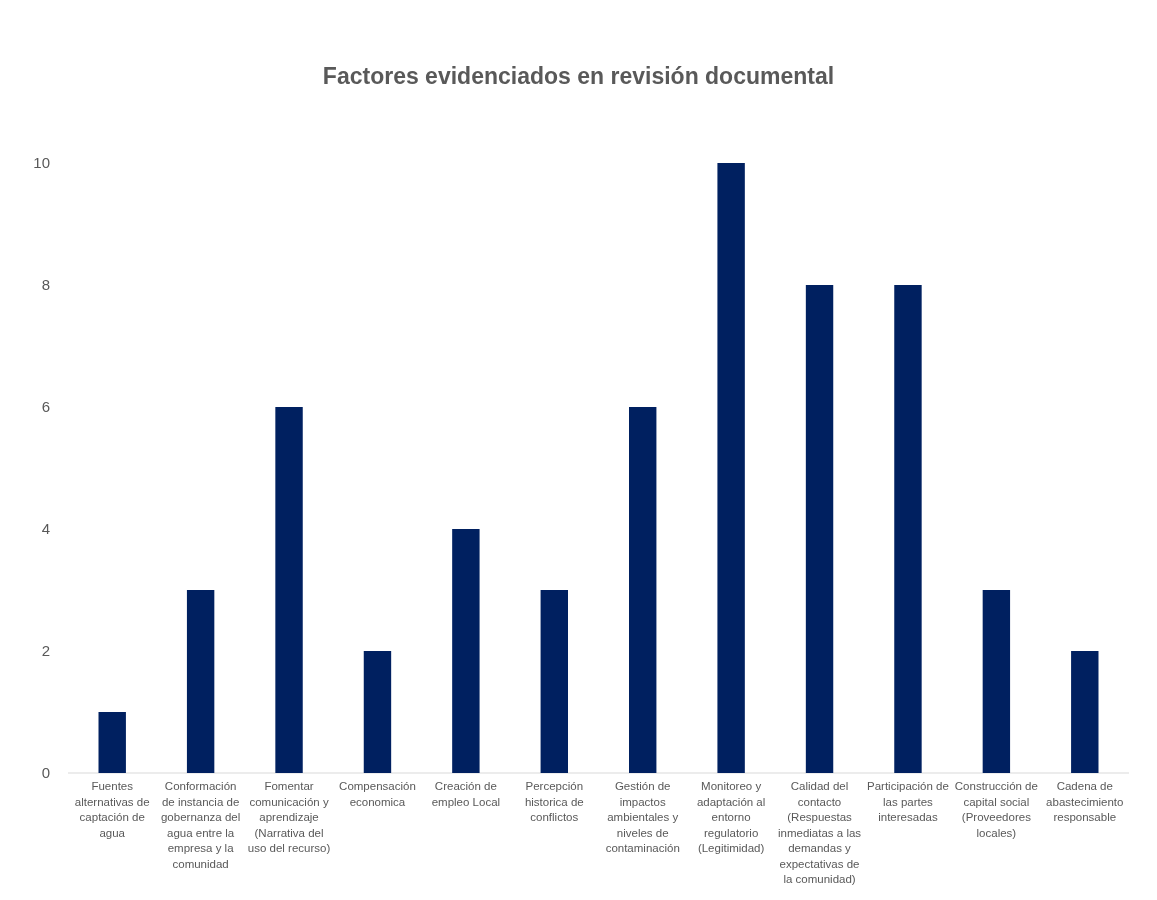 This screenshot has width=1157, height=900. What do you see at coordinates (819, 832) in the screenshot?
I see `x-tick-label: Calidad del contacto (Respuestas inmediatas a las demandas y expectativas de la comunidad)` at bounding box center [819, 832].